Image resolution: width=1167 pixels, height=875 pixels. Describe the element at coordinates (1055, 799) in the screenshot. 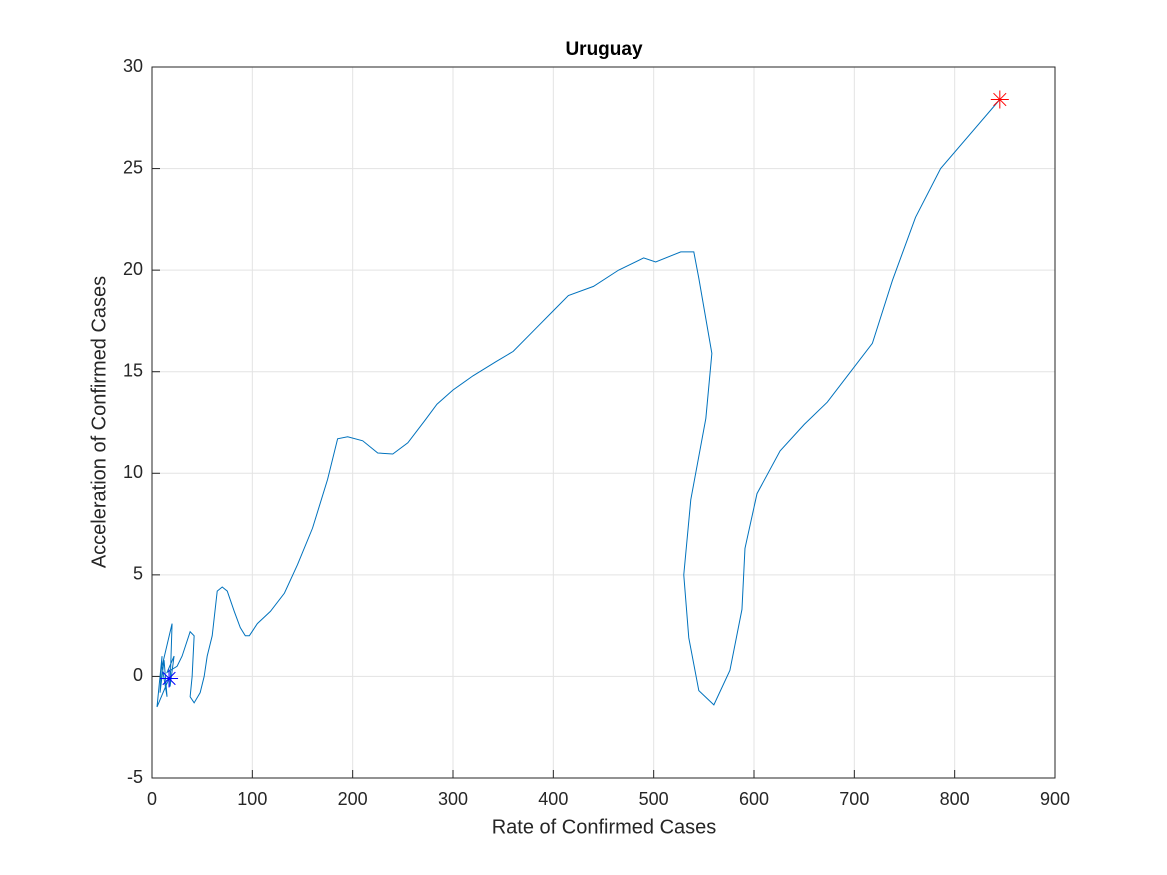

I see `x-tick-label: 900` at that location.